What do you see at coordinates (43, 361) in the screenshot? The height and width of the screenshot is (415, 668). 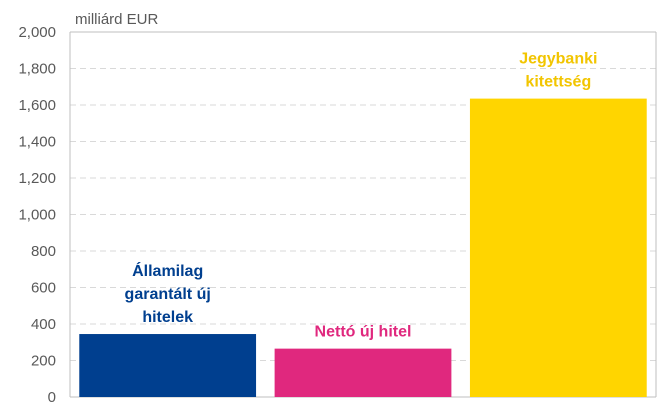 I see `y-tick-label: 200` at bounding box center [43, 361].